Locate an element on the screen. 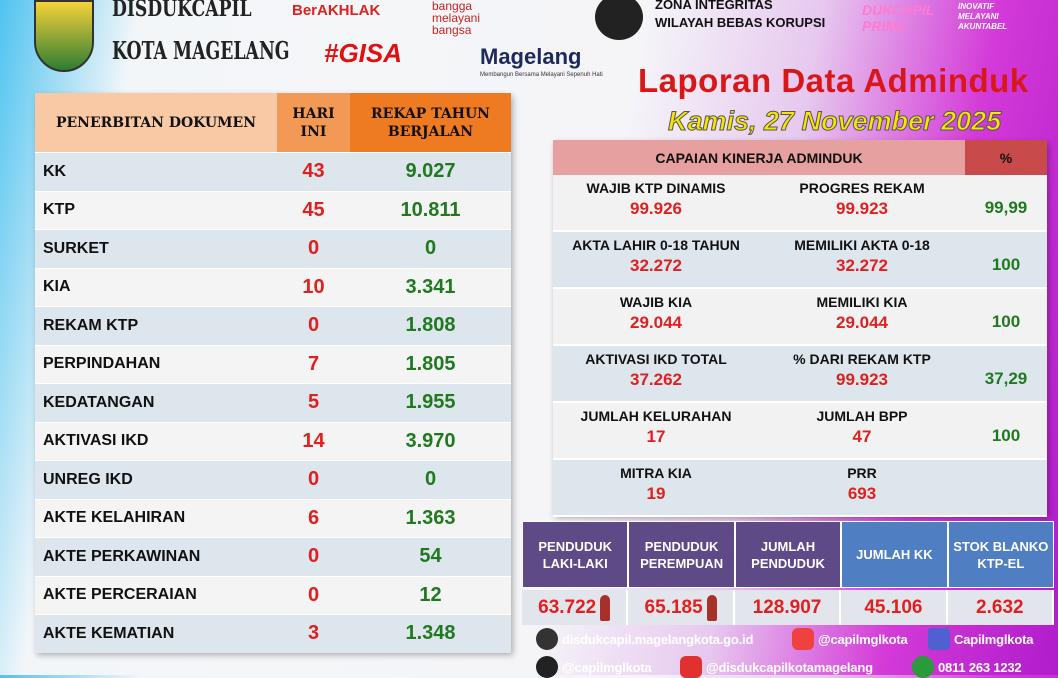 This screenshot has height=678, width=1058. magelang-tagline: Membangun Bersama Melayani Sepenuh Hati is located at coordinates (541, 75).